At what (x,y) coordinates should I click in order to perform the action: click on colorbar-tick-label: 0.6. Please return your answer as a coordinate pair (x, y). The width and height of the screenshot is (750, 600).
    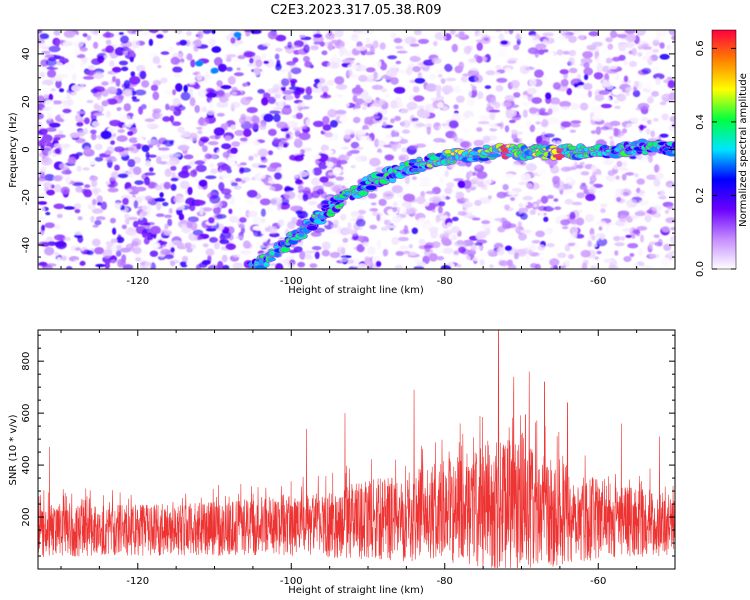
    Looking at the image, I should click on (700, 48).